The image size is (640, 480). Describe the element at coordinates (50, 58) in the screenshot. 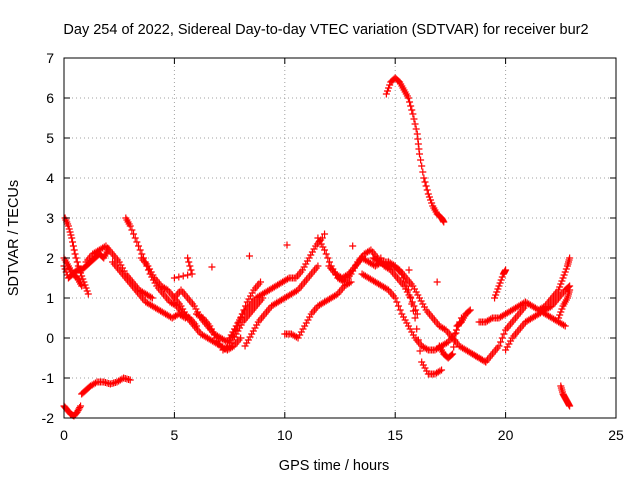

I see `y-tick-label: 7` at that location.